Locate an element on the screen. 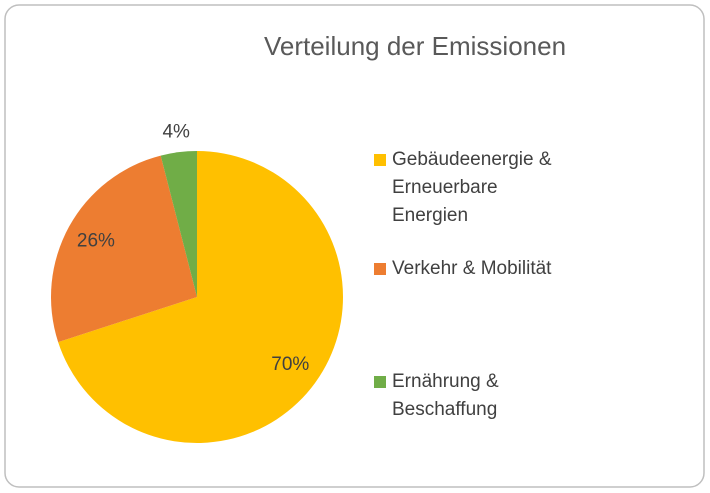 Image resolution: width=710 pixels, height=493 pixels. legend-label: Gebäudeenergie & Erneuerbare Energien is located at coordinates (472, 187).